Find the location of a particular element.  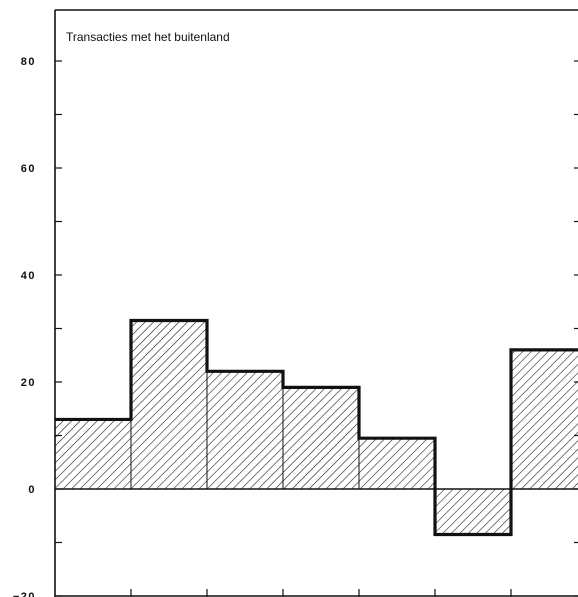

y-tick-label: 80 is located at coordinates (28, 62).